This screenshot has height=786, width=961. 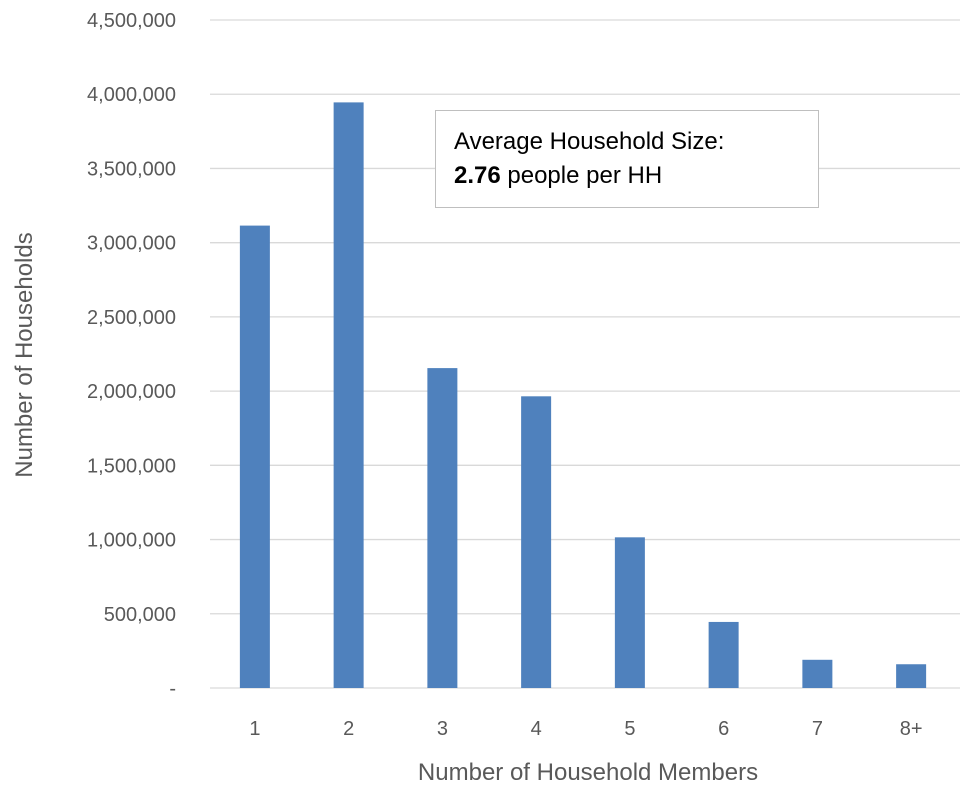 What do you see at coordinates (477, 175) in the screenshot?
I see `average-size-value: 2.76` at bounding box center [477, 175].